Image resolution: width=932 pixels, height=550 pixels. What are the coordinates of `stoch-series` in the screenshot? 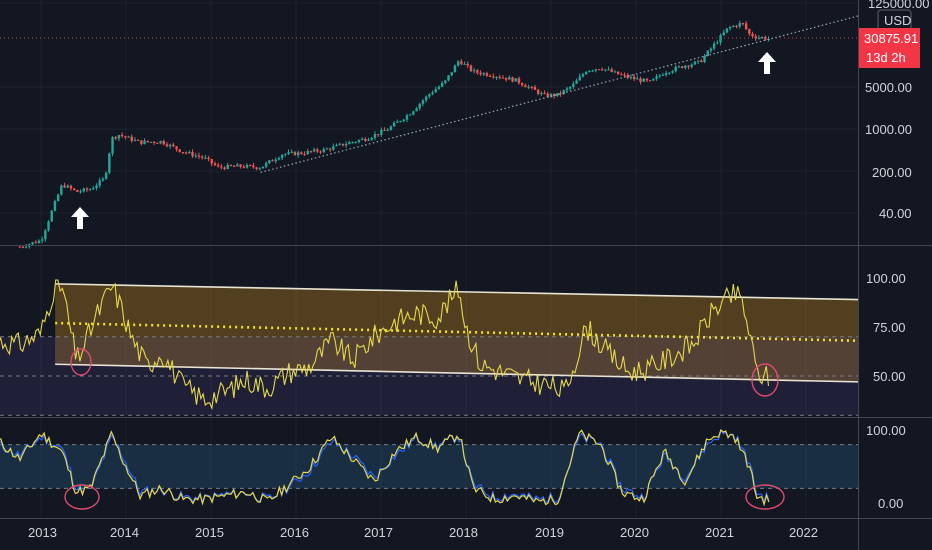 It's located at (429, 469).